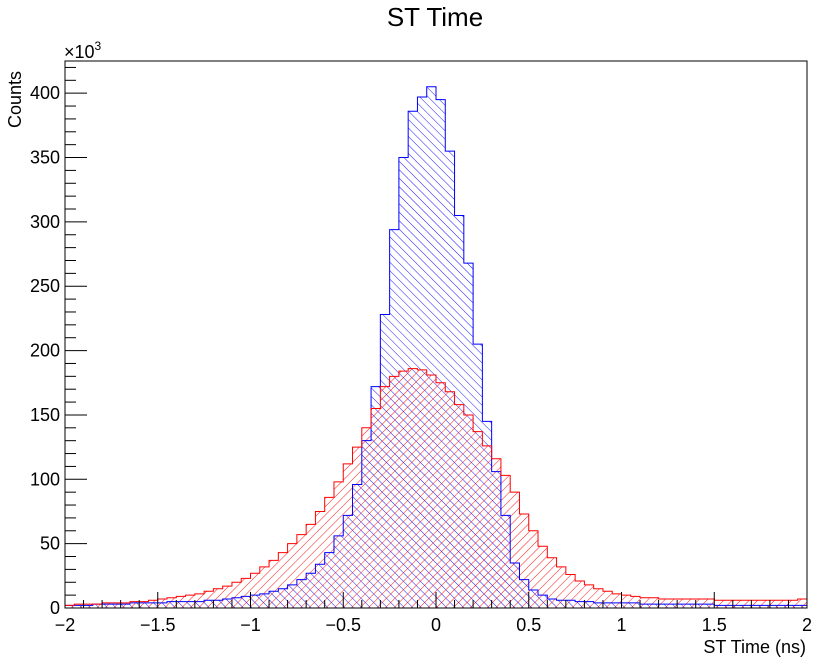 Image resolution: width=820 pixels, height=667 pixels. I want to click on y-axis-multiplier-base: ×10, so click(79, 52).